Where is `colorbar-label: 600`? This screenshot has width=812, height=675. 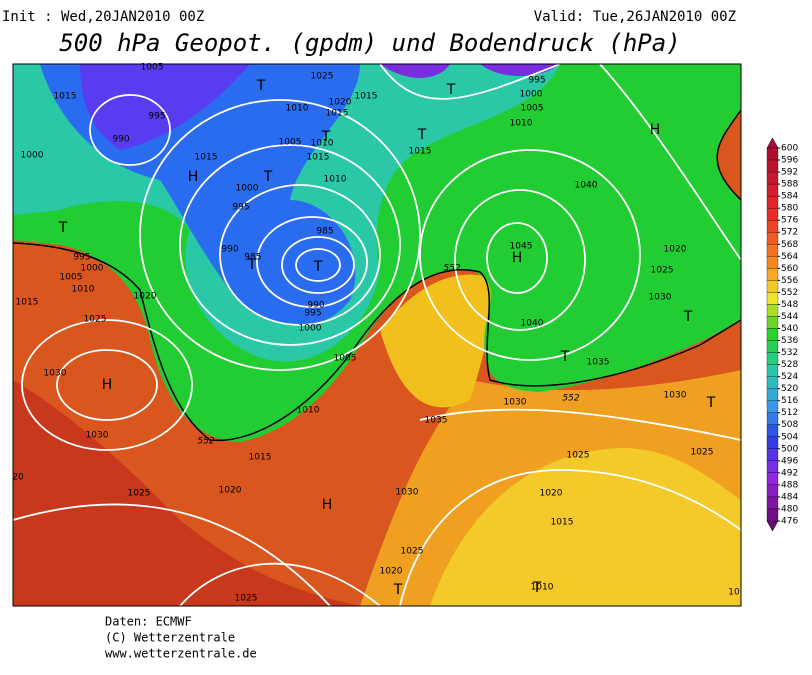
colorbar-label: 600 is located at coordinates (789, 149).